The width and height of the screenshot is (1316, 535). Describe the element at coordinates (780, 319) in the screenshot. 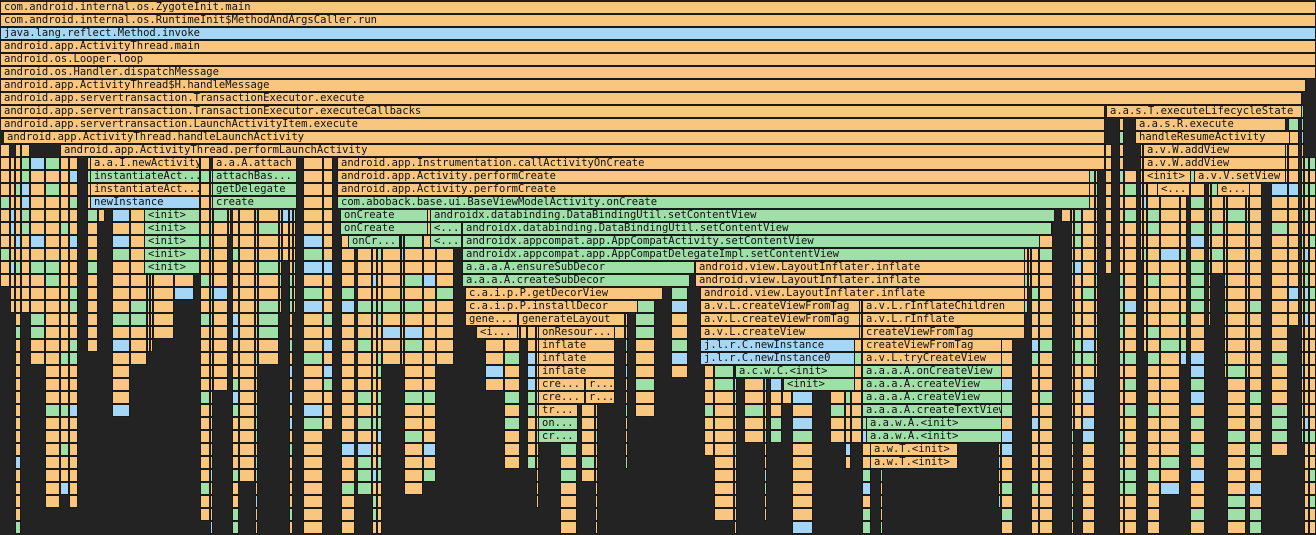

I see `stack-frame: a.v.L.createViewFromTag` at that location.